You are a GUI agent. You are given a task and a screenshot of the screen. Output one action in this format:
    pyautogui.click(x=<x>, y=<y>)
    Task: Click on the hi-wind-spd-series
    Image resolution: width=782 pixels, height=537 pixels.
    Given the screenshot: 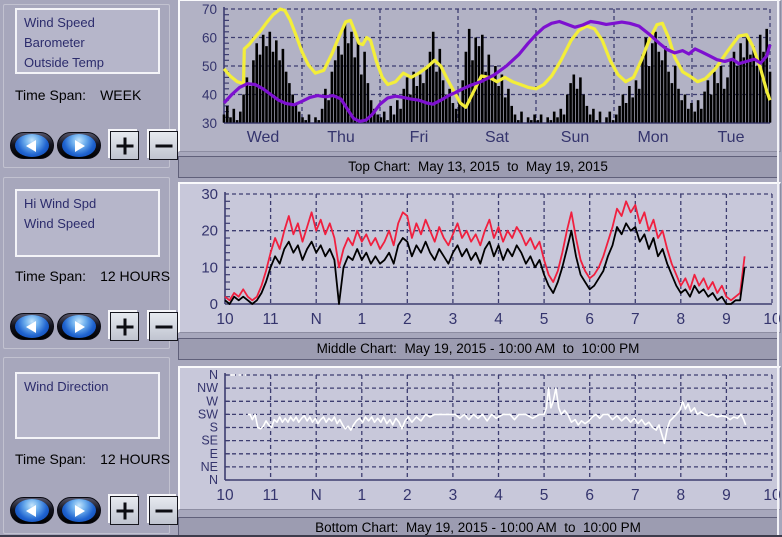 What is the action you would take?
    pyautogui.click(x=485, y=251)
    